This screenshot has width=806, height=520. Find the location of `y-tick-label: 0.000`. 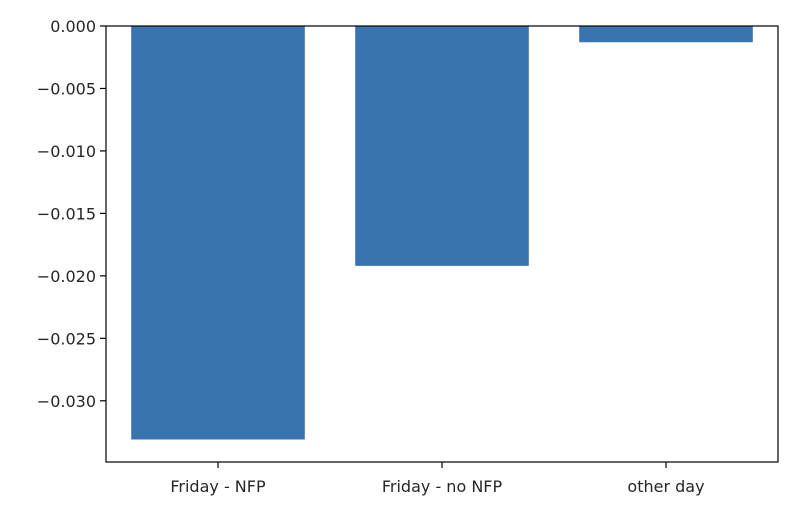

y-tick-label: 0.000 is located at coordinates (73, 26).